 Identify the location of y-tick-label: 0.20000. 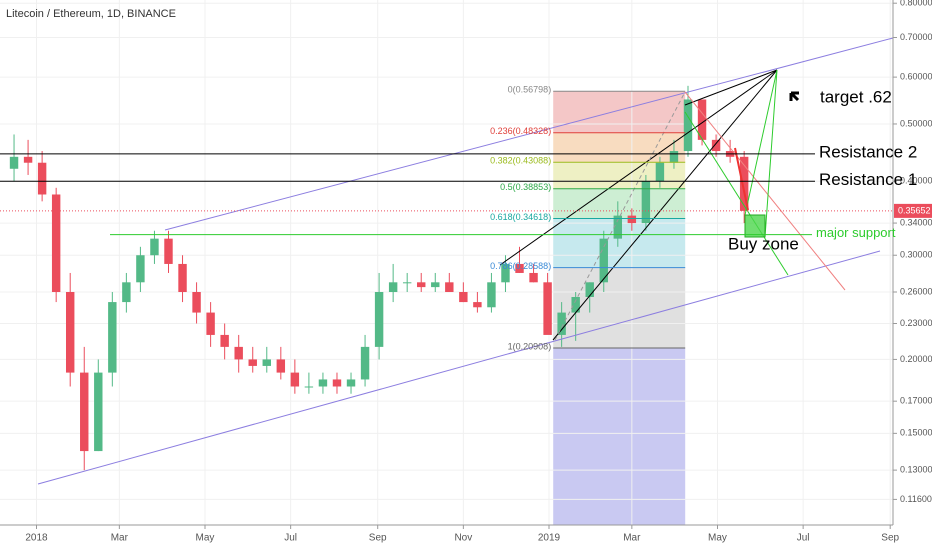
(916, 359).